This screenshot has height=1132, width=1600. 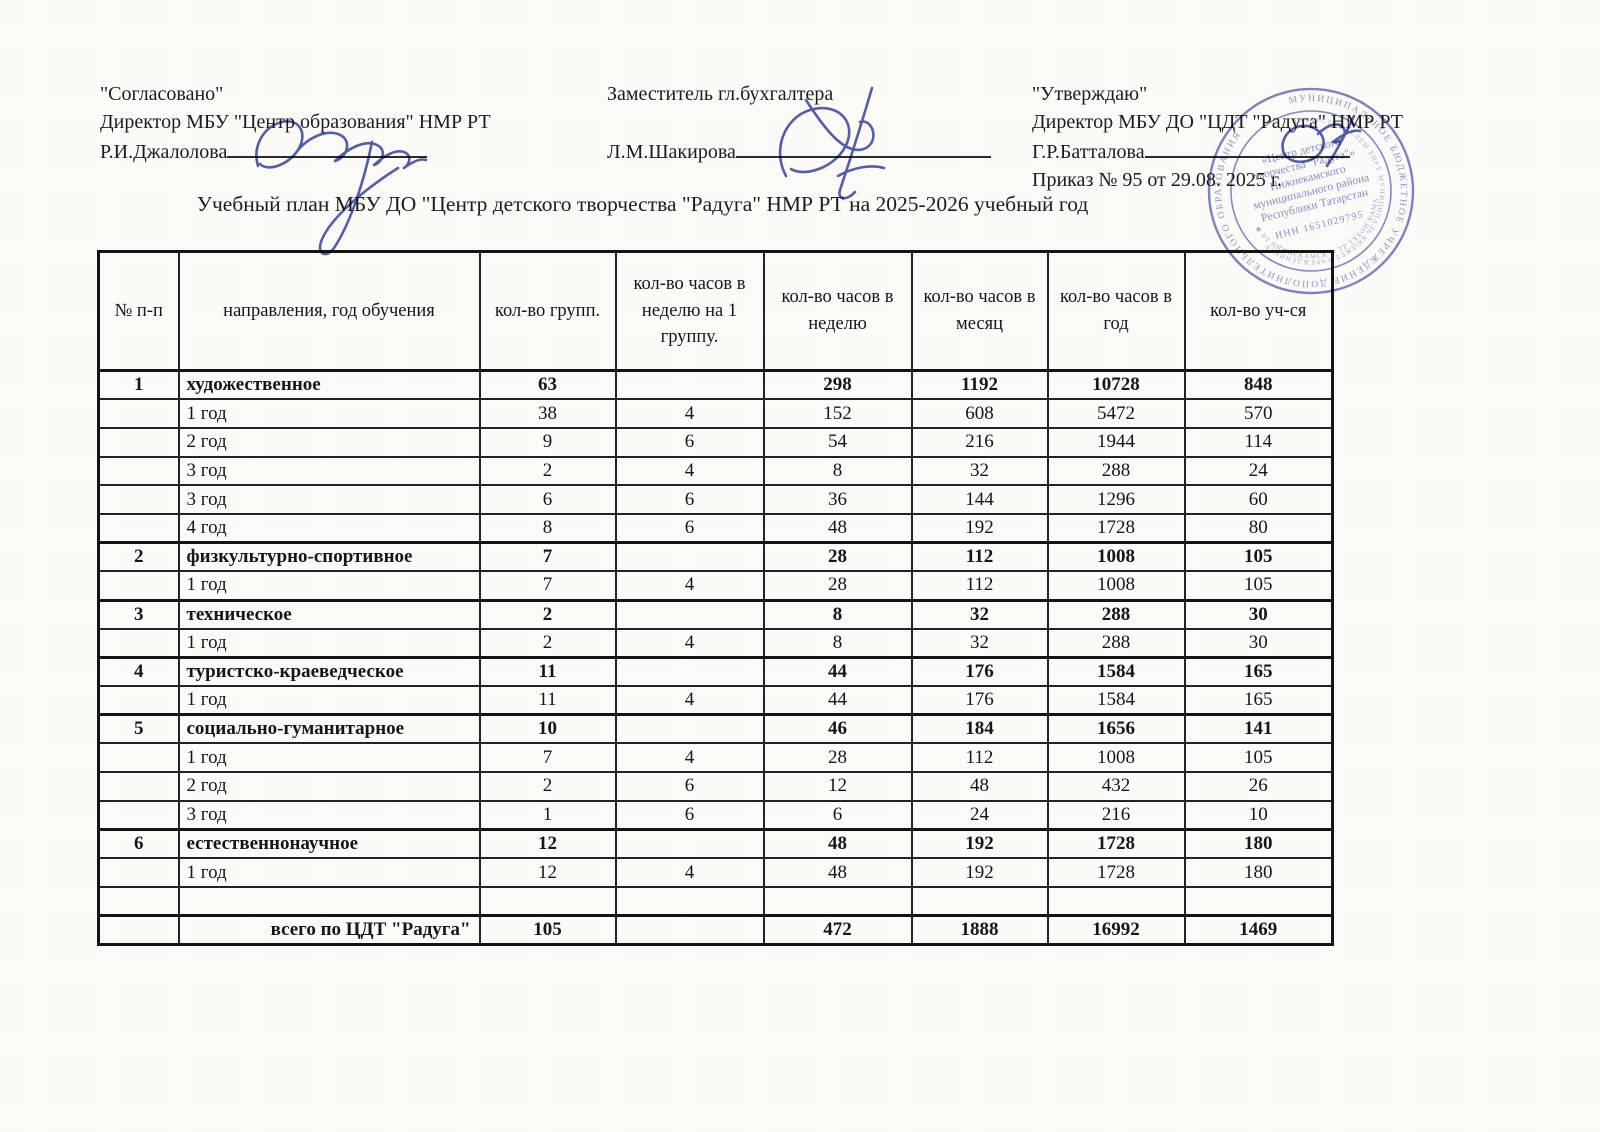 What do you see at coordinates (547, 671) in the screenshot?
I see `cell-groups: 11` at bounding box center [547, 671].